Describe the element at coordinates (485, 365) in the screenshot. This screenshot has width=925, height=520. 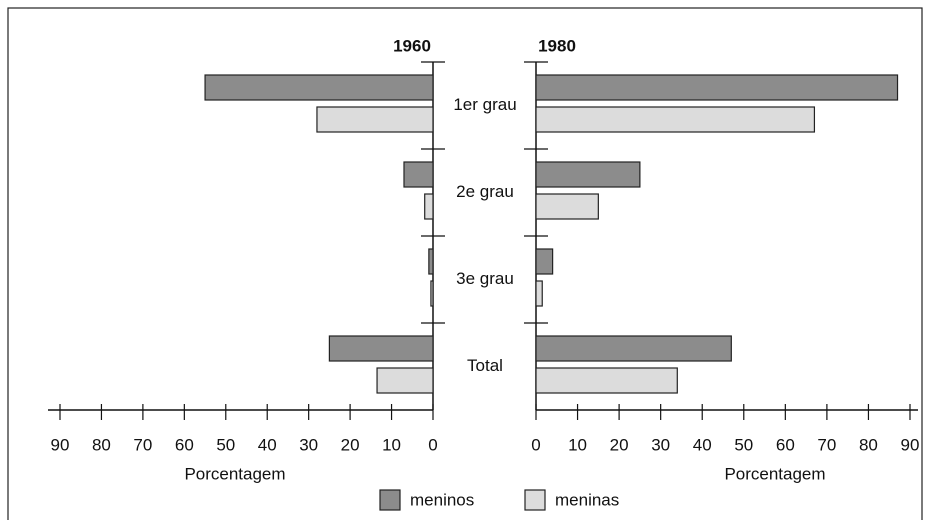
I see `category-label: Total` at that location.